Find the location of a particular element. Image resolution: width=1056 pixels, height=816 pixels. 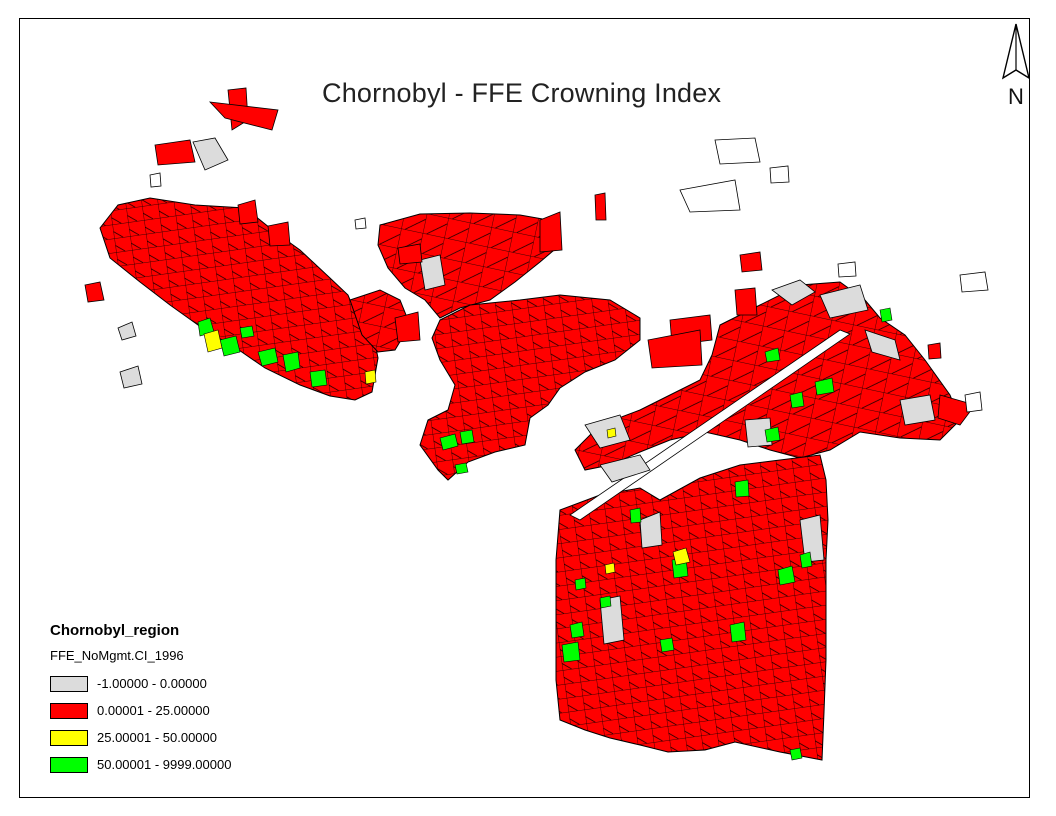

legend-field-name: FFE_NoMgmt.CI_1996 is located at coordinates (117, 655).